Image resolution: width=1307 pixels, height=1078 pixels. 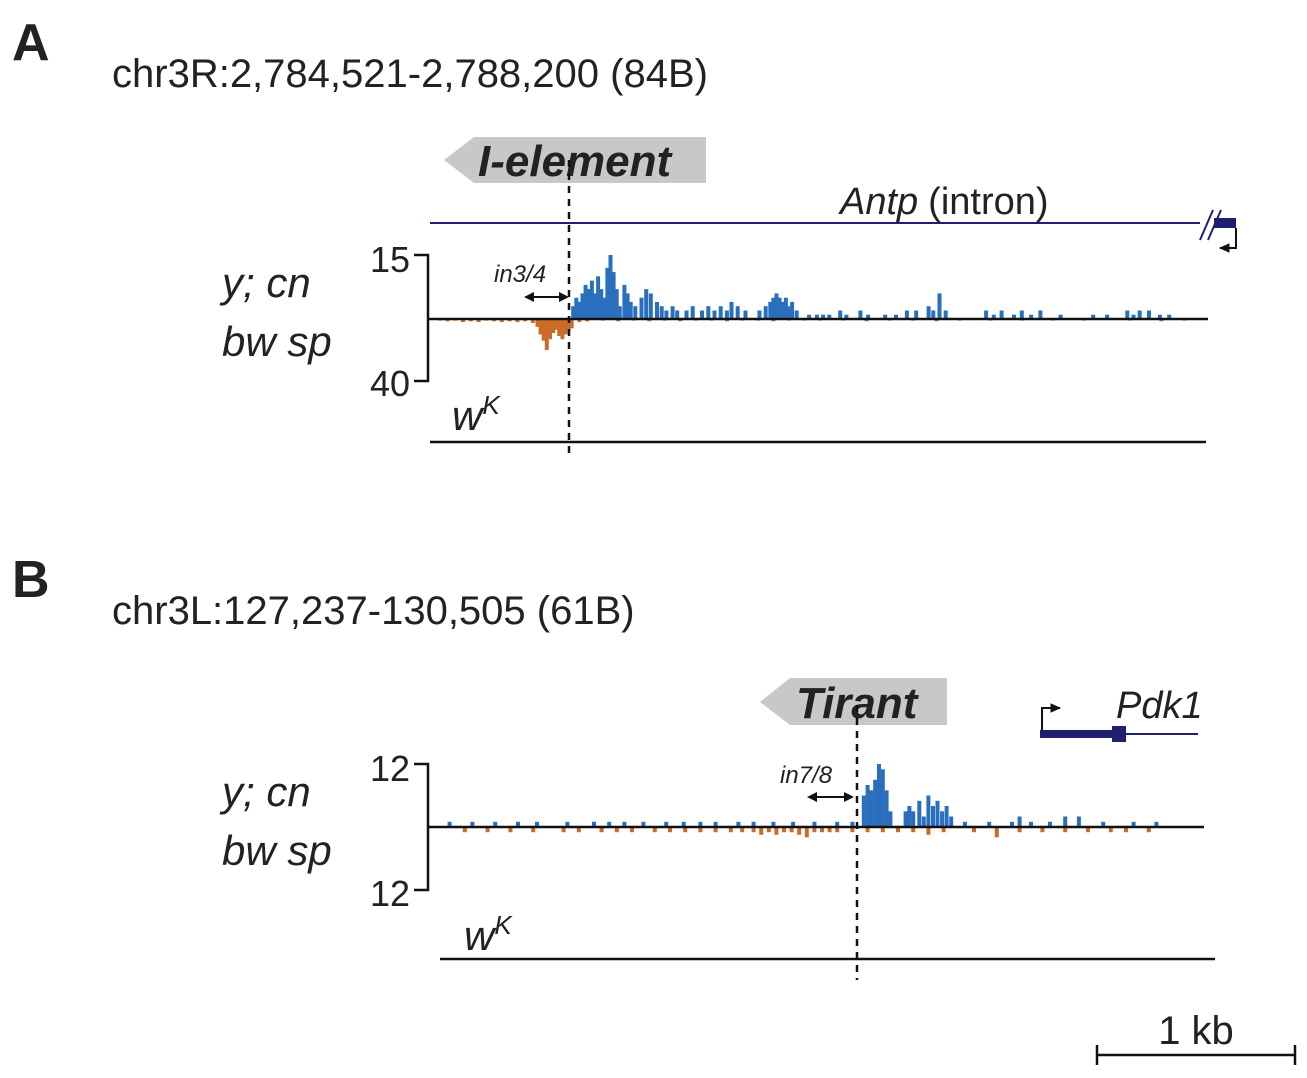 I want to click on panel-letter-b: B, so click(x=31, y=580).